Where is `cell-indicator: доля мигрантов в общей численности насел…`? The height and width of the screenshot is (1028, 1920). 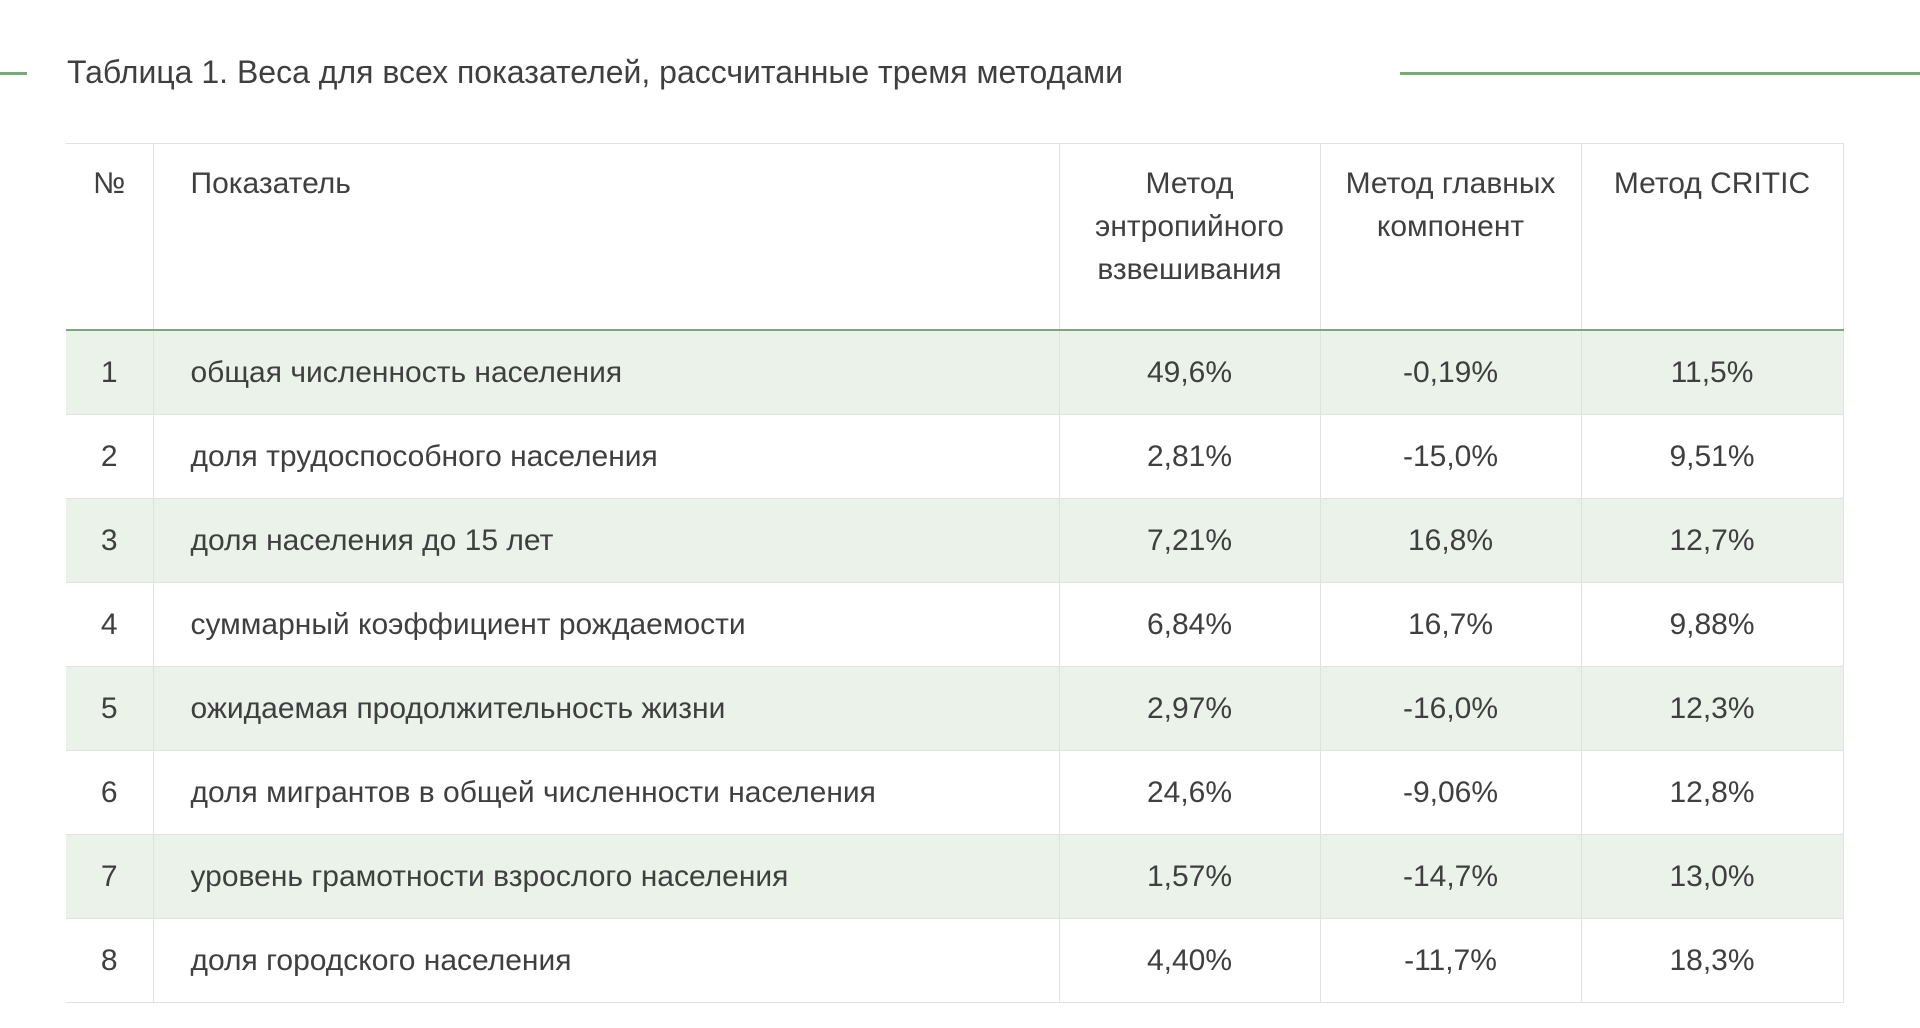
cell-indicator: доля мигрантов в общей численности насел… is located at coordinates (606, 792).